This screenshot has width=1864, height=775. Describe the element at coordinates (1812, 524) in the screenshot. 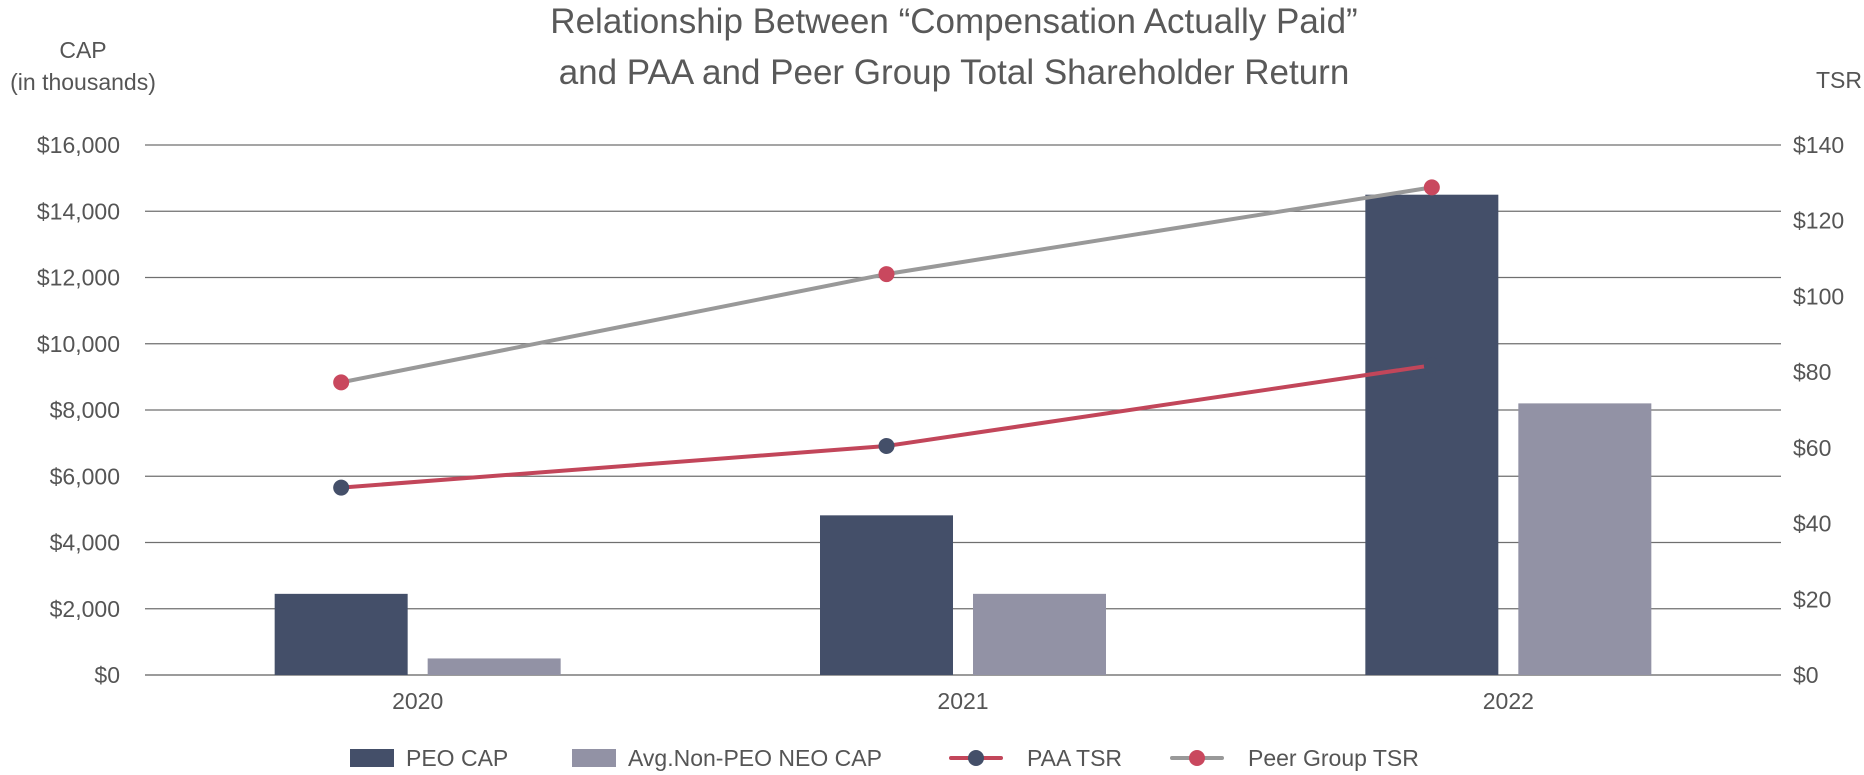

I see `right-tick-label: $40` at that location.